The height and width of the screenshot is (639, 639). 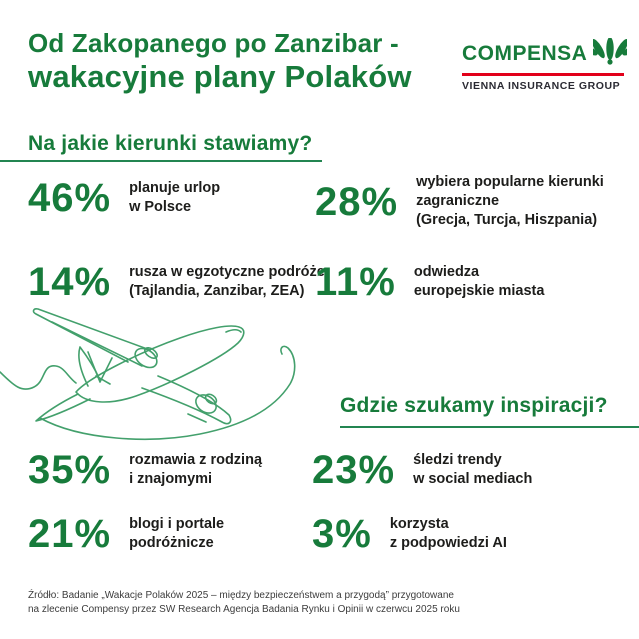 I want to click on title-line-2: wakacyjne plany Polaków, so click(x=220, y=77).